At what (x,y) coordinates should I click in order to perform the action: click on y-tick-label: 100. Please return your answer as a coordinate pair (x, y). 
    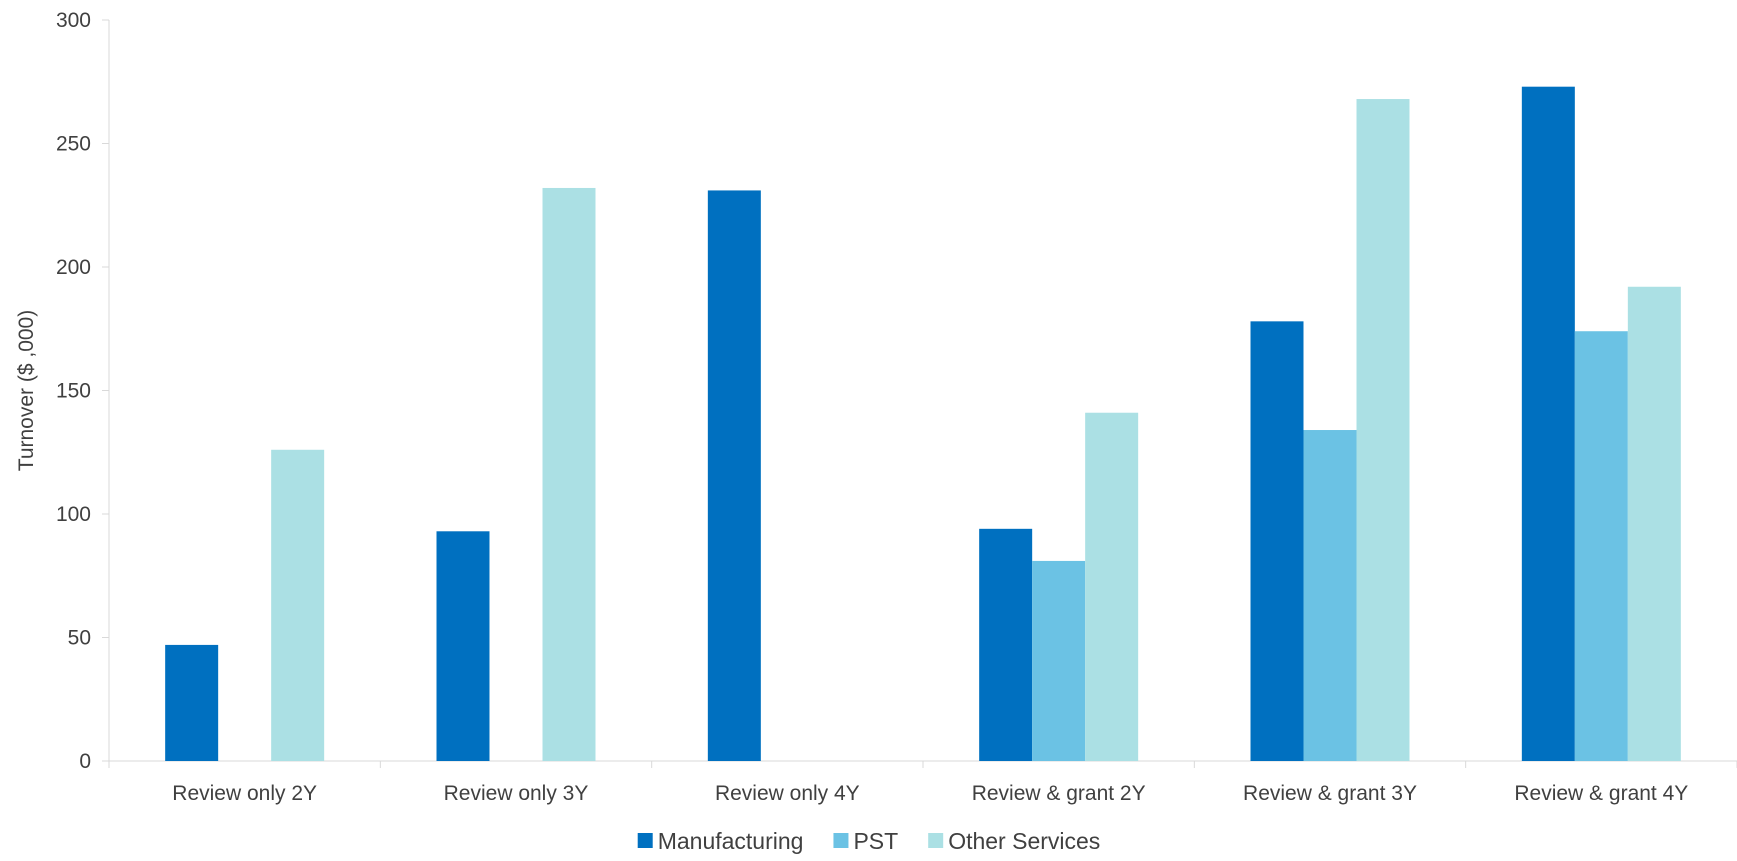
    Looking at the image, I should click on (73, 514).